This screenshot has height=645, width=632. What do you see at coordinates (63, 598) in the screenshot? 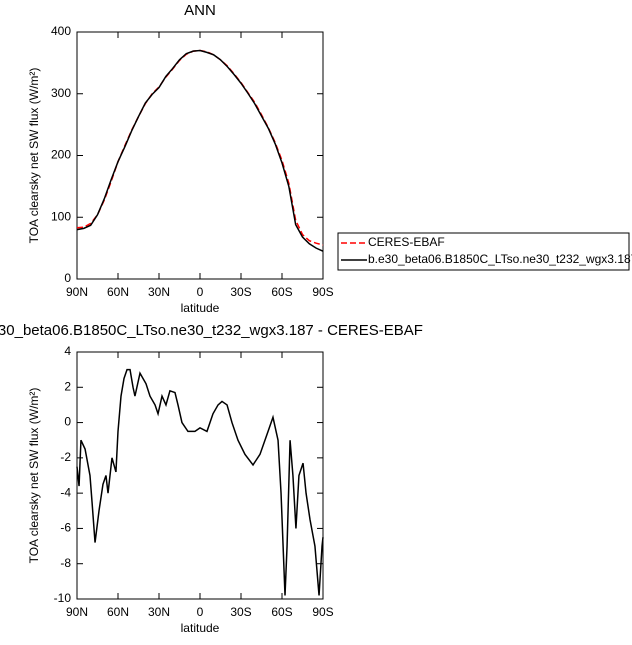
I see `y-tick-label: -10` at bounding box center [63, 598].